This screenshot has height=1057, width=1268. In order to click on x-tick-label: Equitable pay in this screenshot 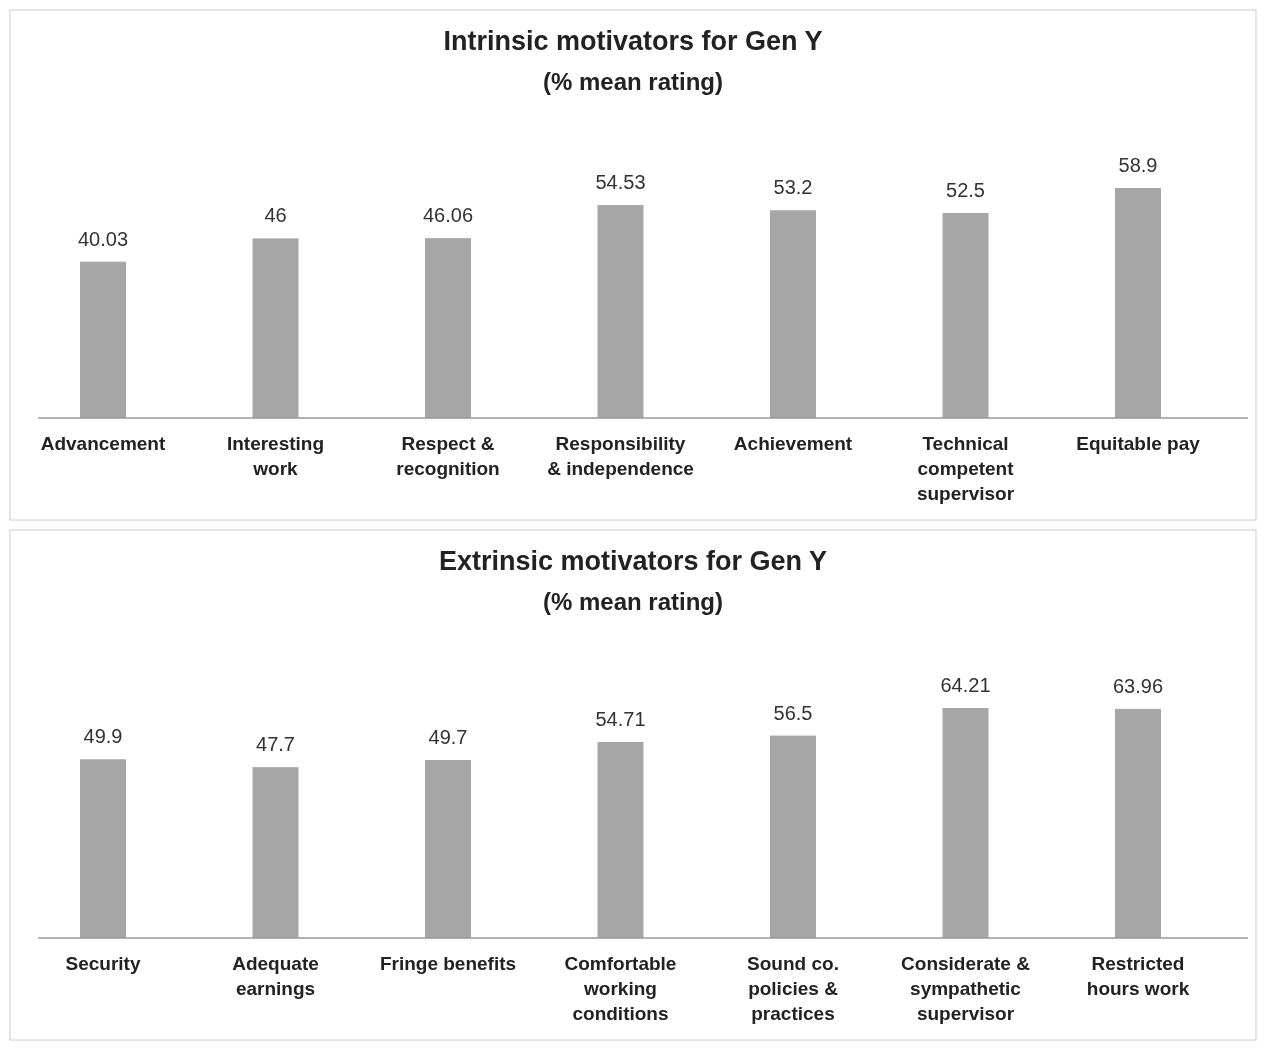, I will do `click(1138, 443)`.